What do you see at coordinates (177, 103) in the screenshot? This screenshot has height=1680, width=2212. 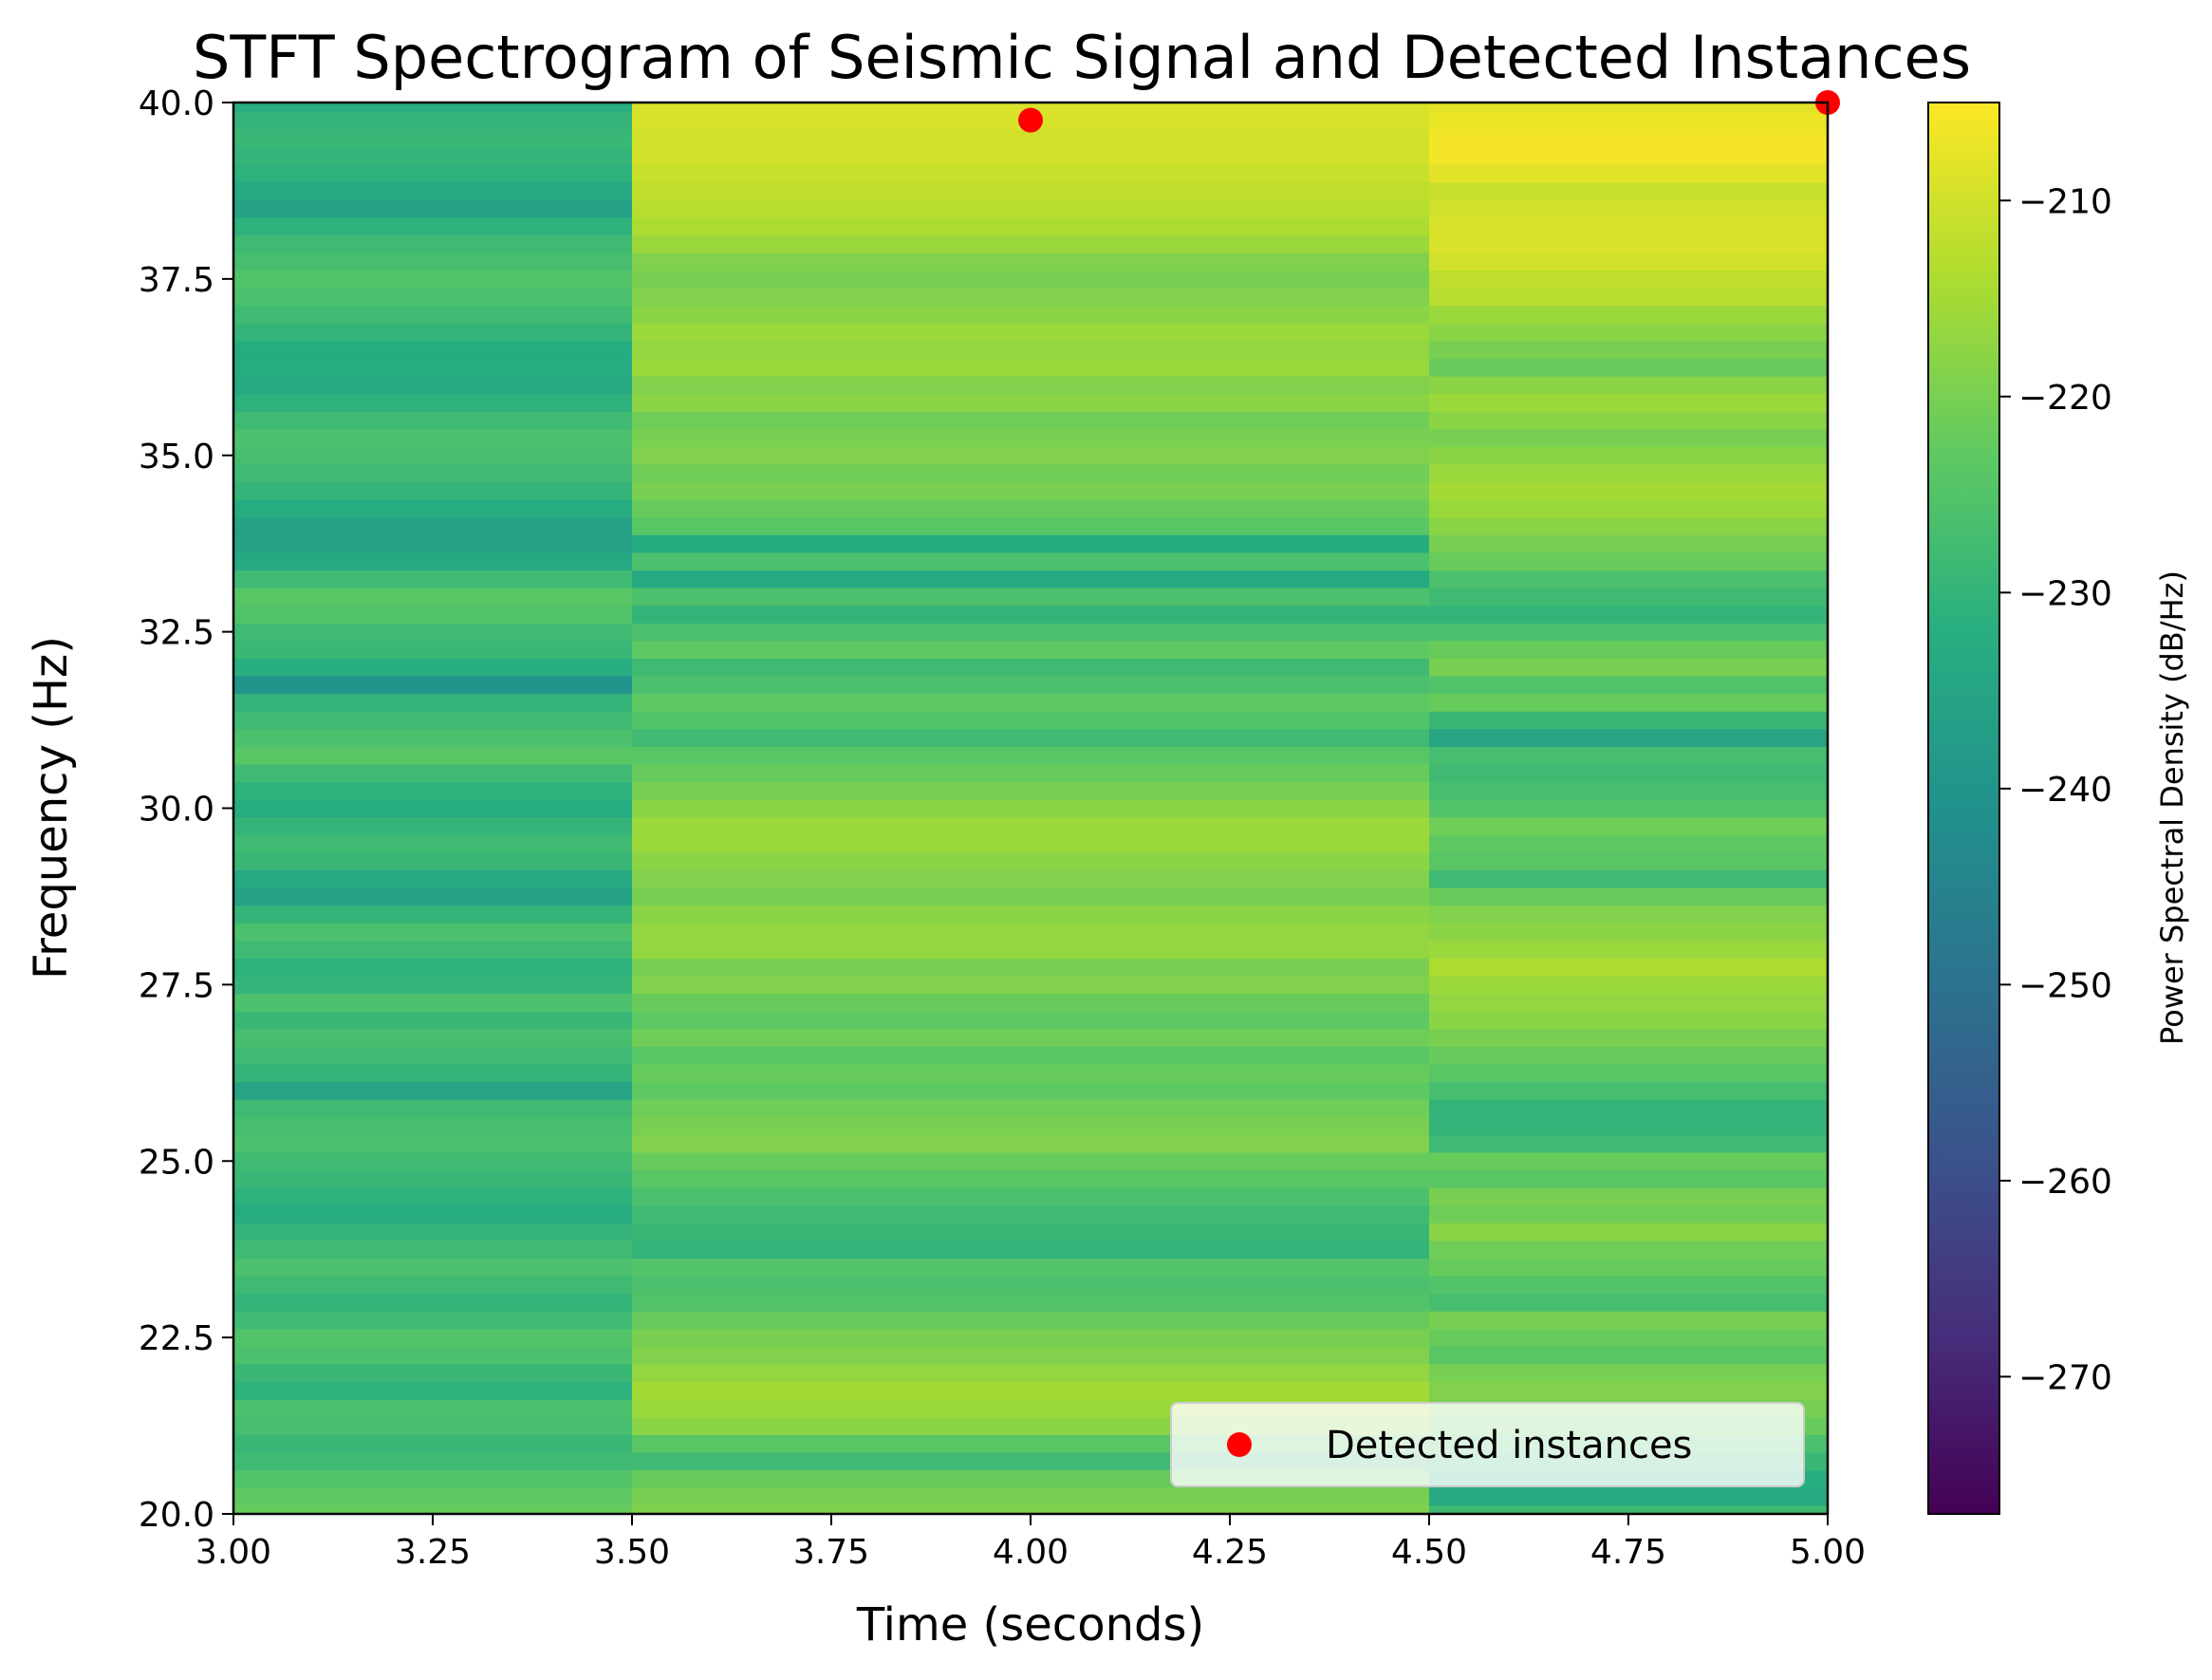 I see `y-tick-label: 40.0` at bounding box center [177, 103].